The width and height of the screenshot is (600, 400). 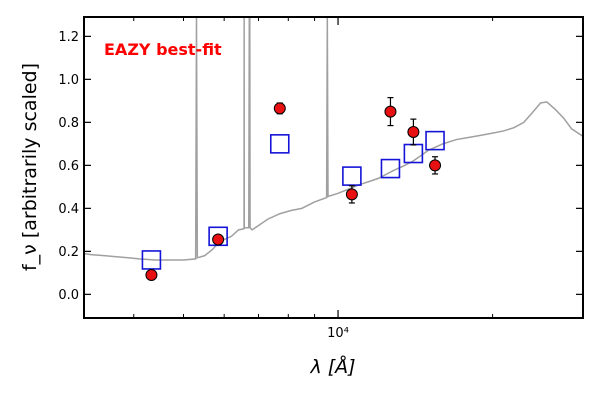 I want to click on y-tick-label: 0.6, so click(x=68, y=166).